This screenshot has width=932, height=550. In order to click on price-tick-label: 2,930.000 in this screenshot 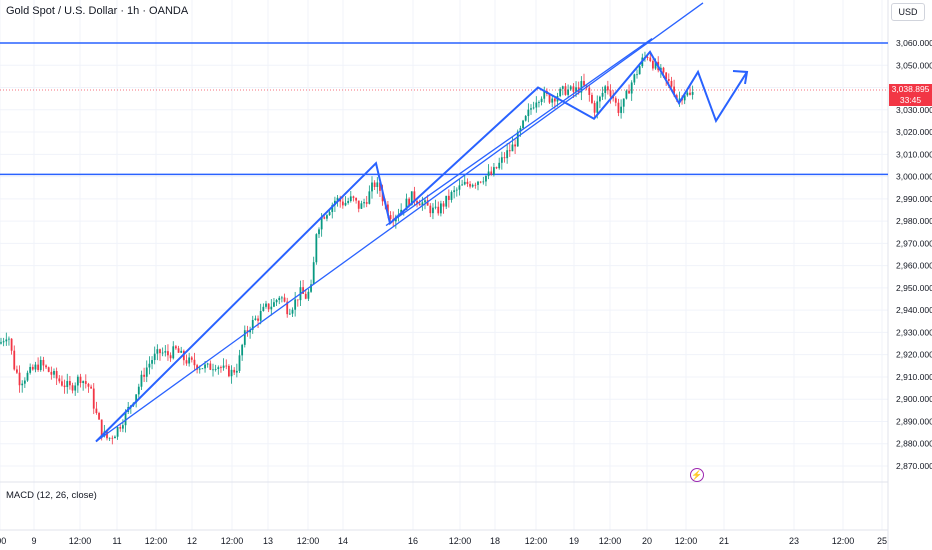, I will do `click(914, 332)`.